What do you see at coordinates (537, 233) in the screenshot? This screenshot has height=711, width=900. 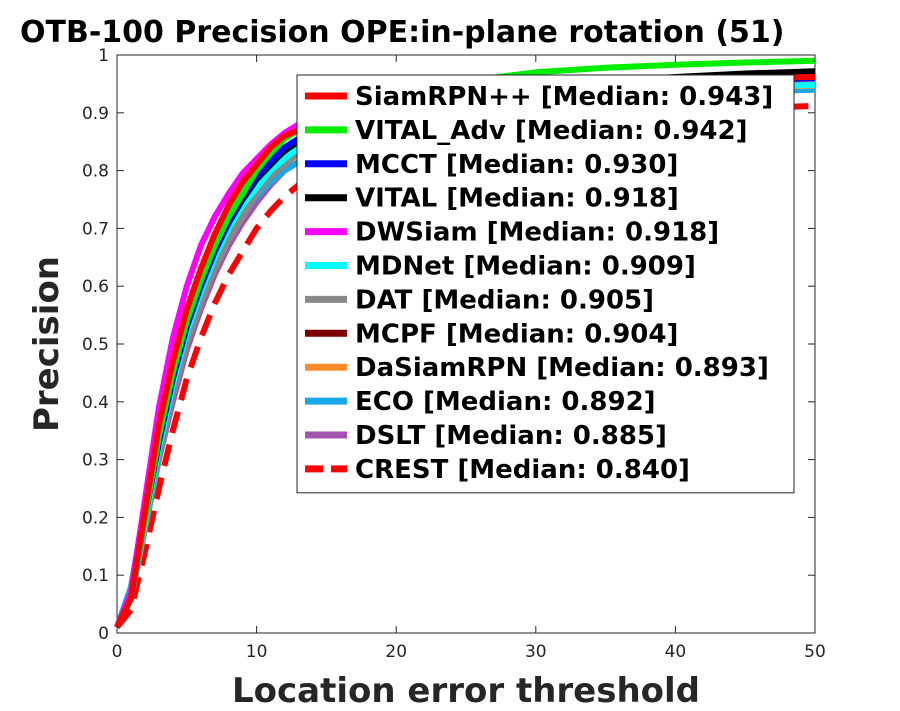 I see `legend-label: DWSiam [Median: 0.918]` at bounding box center [537, 233].